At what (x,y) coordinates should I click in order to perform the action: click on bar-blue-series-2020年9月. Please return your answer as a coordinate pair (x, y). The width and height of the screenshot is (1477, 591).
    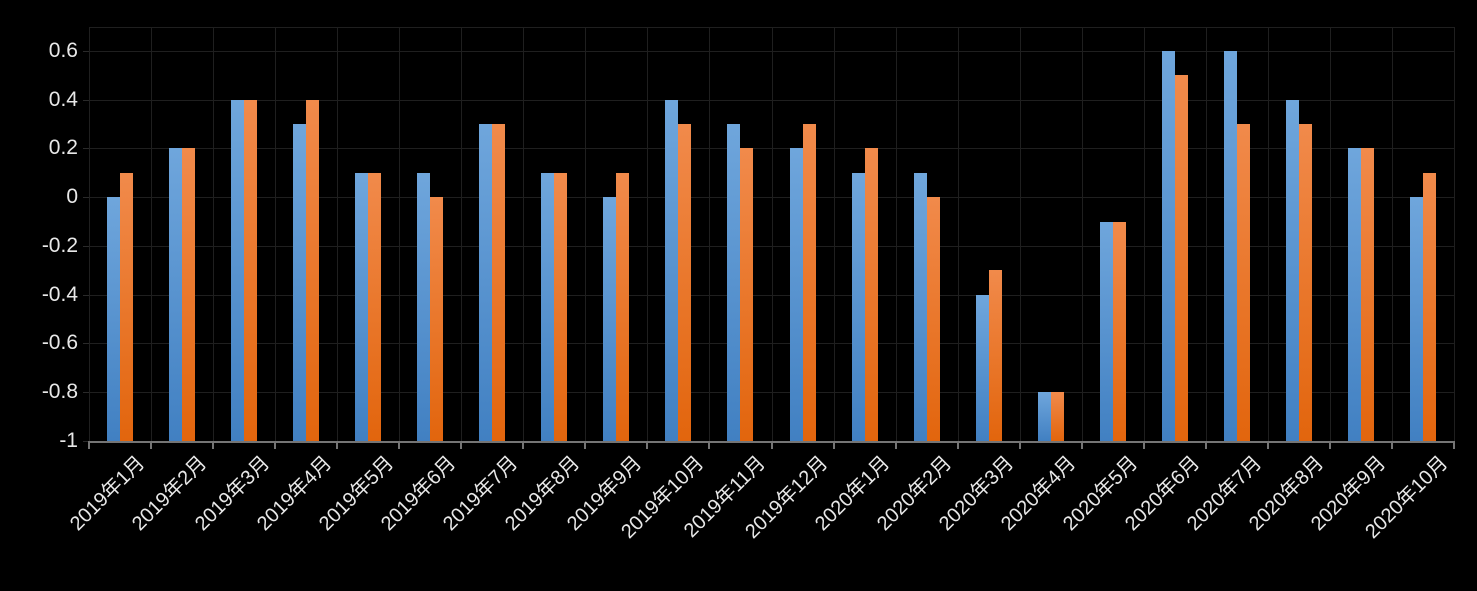
    Looking at the image, I should click on (1354, 294).